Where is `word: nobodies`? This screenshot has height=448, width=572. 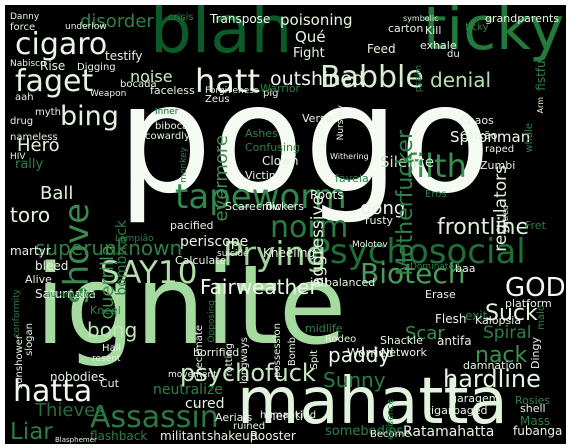
word: nobodies is located at coordinates (77, 377).